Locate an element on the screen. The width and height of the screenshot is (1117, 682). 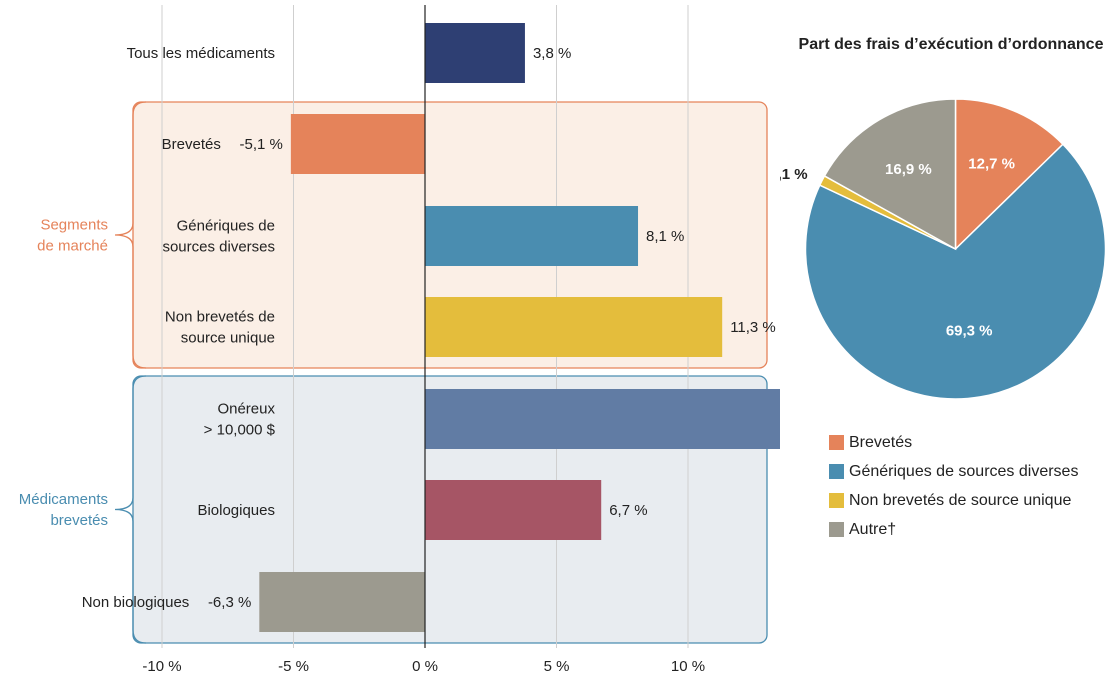
legend-label: Autre† is located at coordinates (873, 529).